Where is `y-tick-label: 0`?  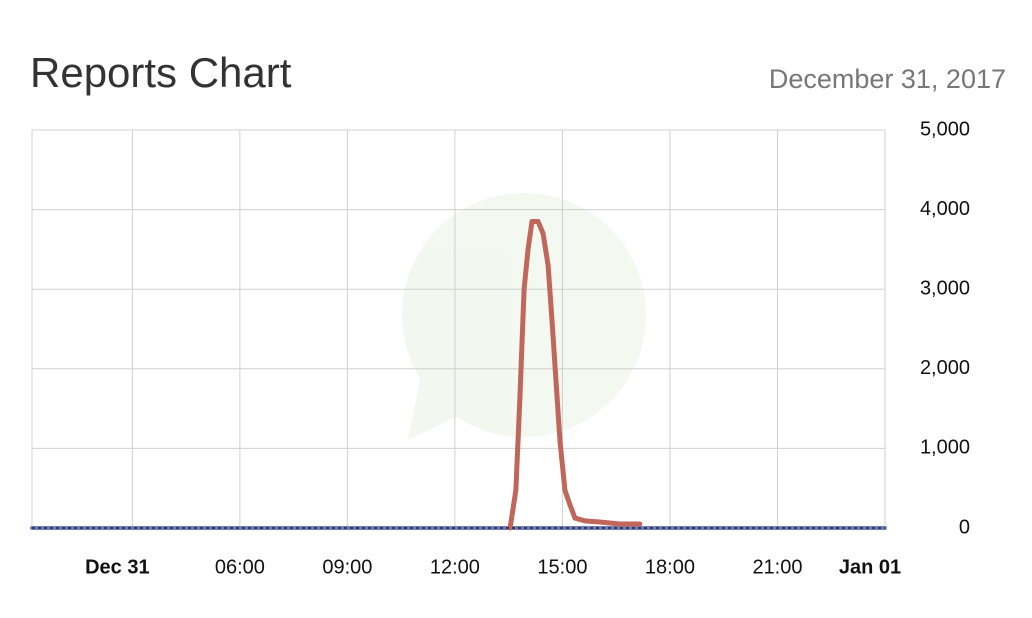
y-tick-label: 0 is located at coordinates (964, 527).